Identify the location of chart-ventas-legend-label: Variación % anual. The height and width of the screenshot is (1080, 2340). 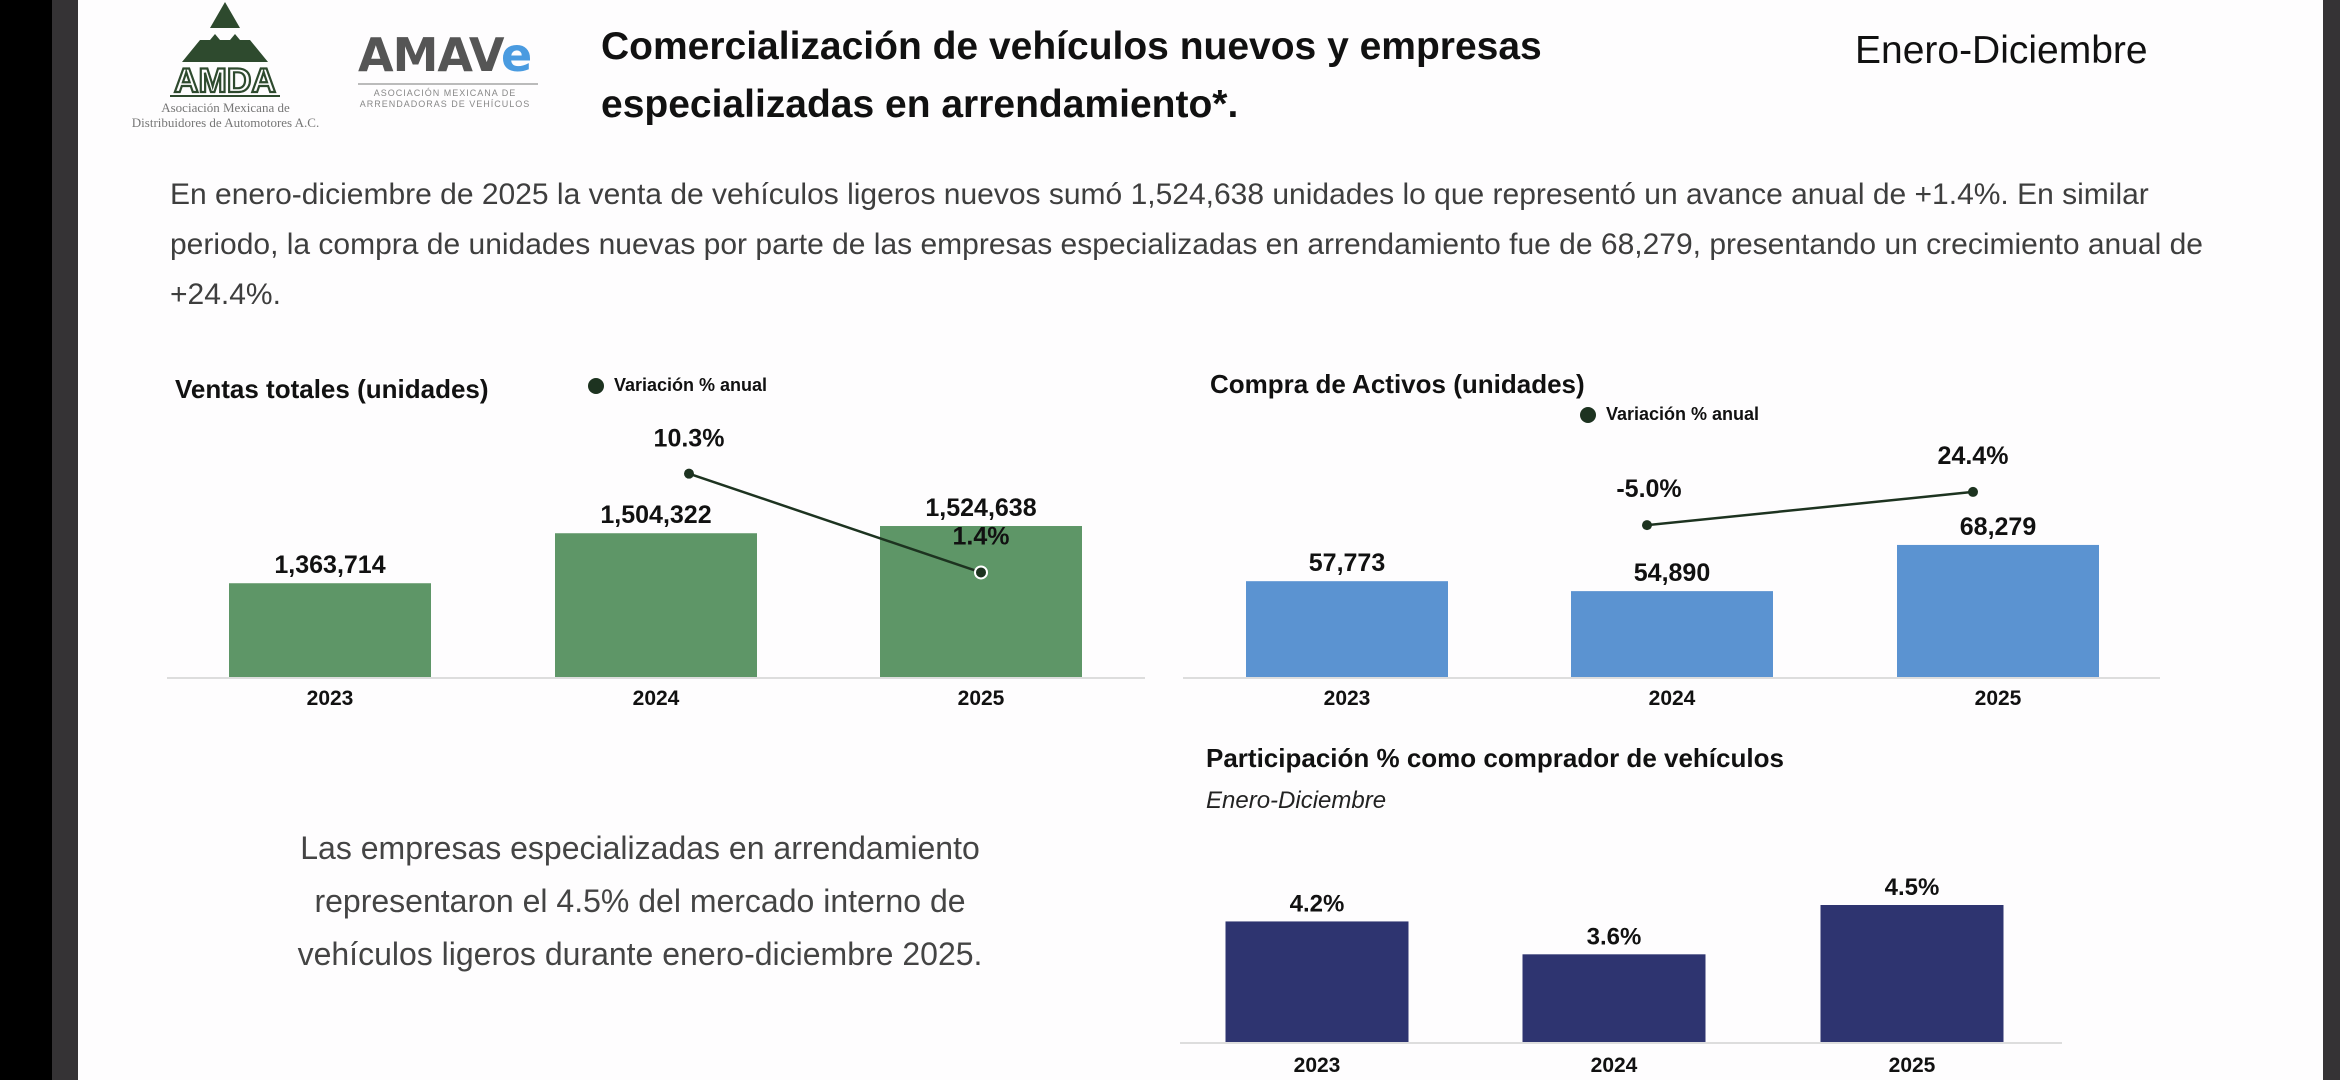
(691, 385).